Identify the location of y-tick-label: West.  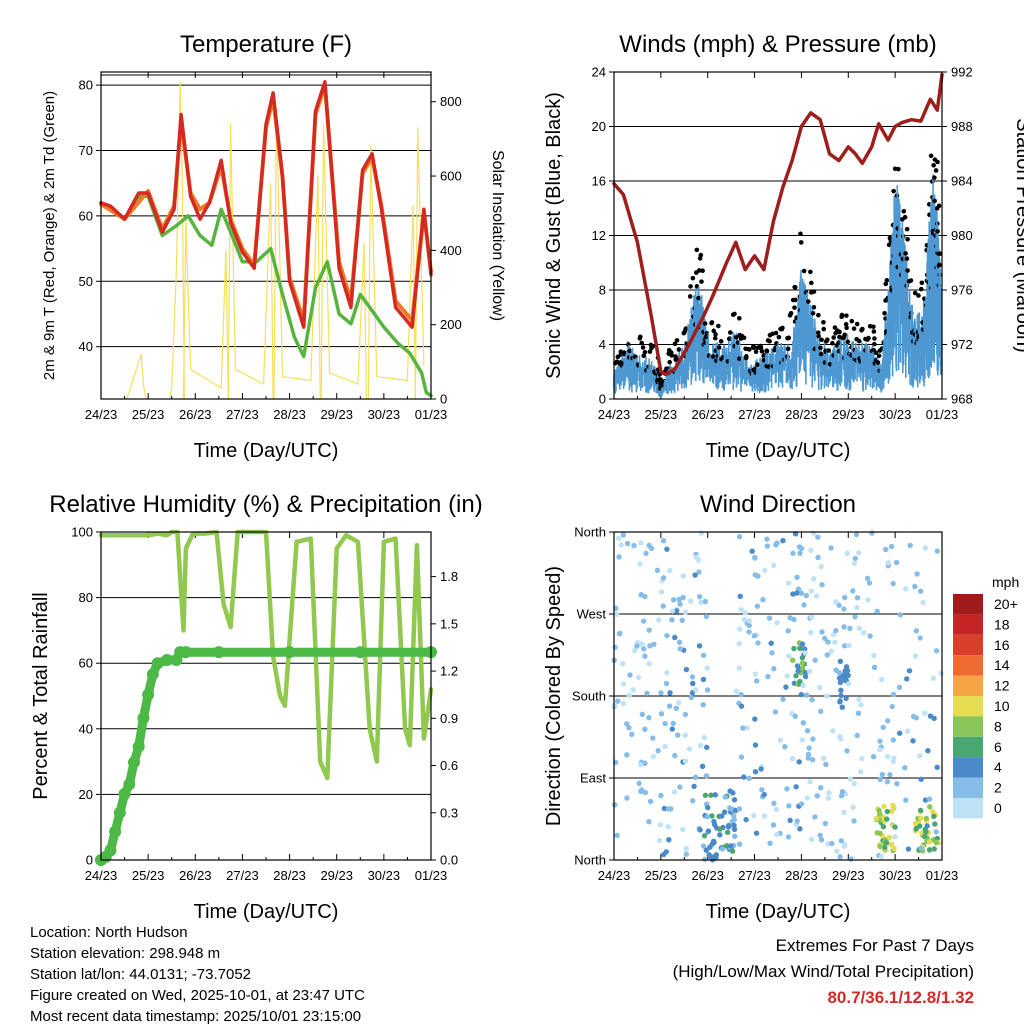
(592, 614).